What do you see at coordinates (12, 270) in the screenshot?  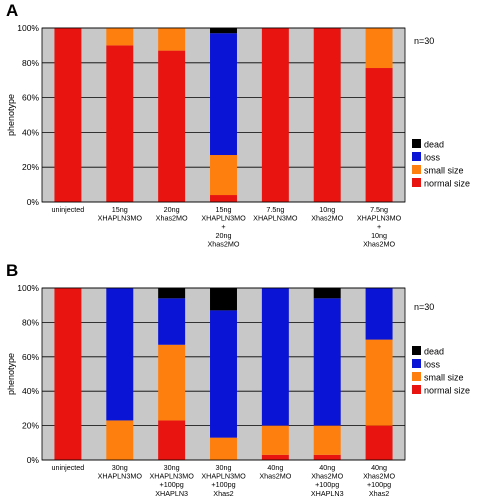 I see `panel-label: B` at bounding box center [12, 270].